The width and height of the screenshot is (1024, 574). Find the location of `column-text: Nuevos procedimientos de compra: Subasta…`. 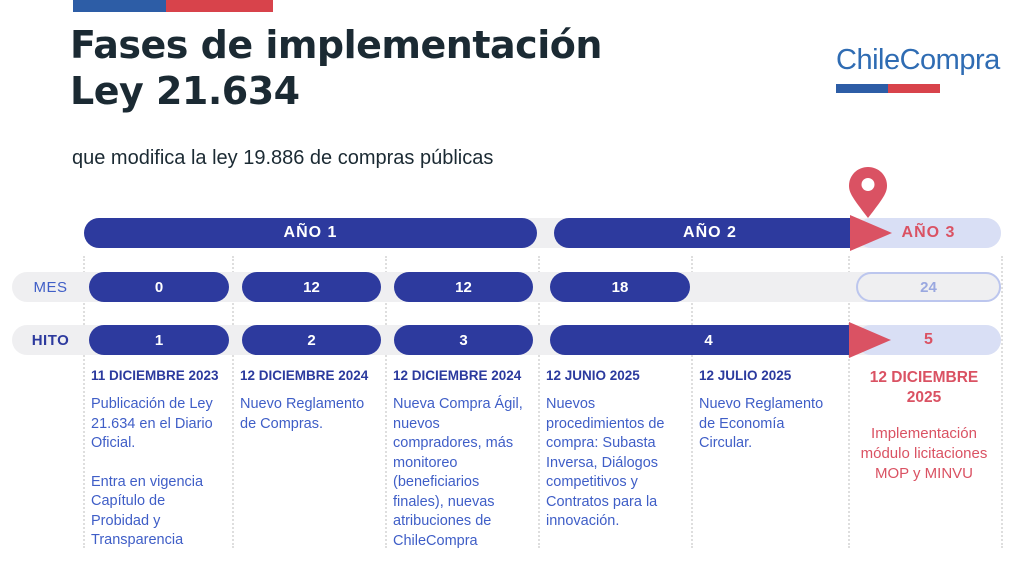

column-text: Nuevos procedimientos de compra: Subasta… is located at coordinates (605, 462).